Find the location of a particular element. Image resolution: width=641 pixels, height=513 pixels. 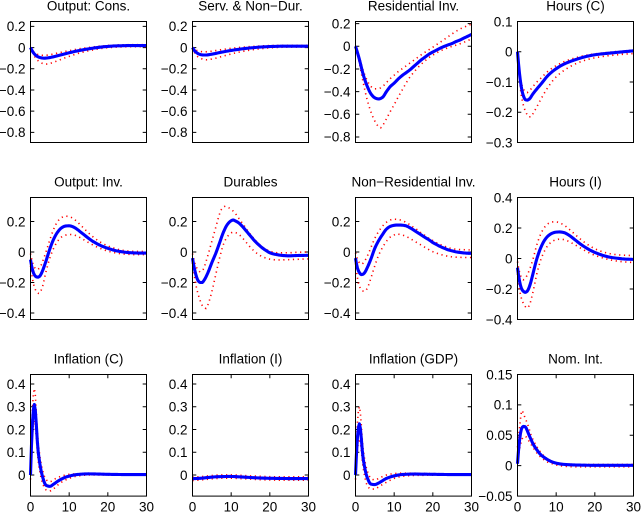

svg-text: Durables is located at coordinates (250, 182).